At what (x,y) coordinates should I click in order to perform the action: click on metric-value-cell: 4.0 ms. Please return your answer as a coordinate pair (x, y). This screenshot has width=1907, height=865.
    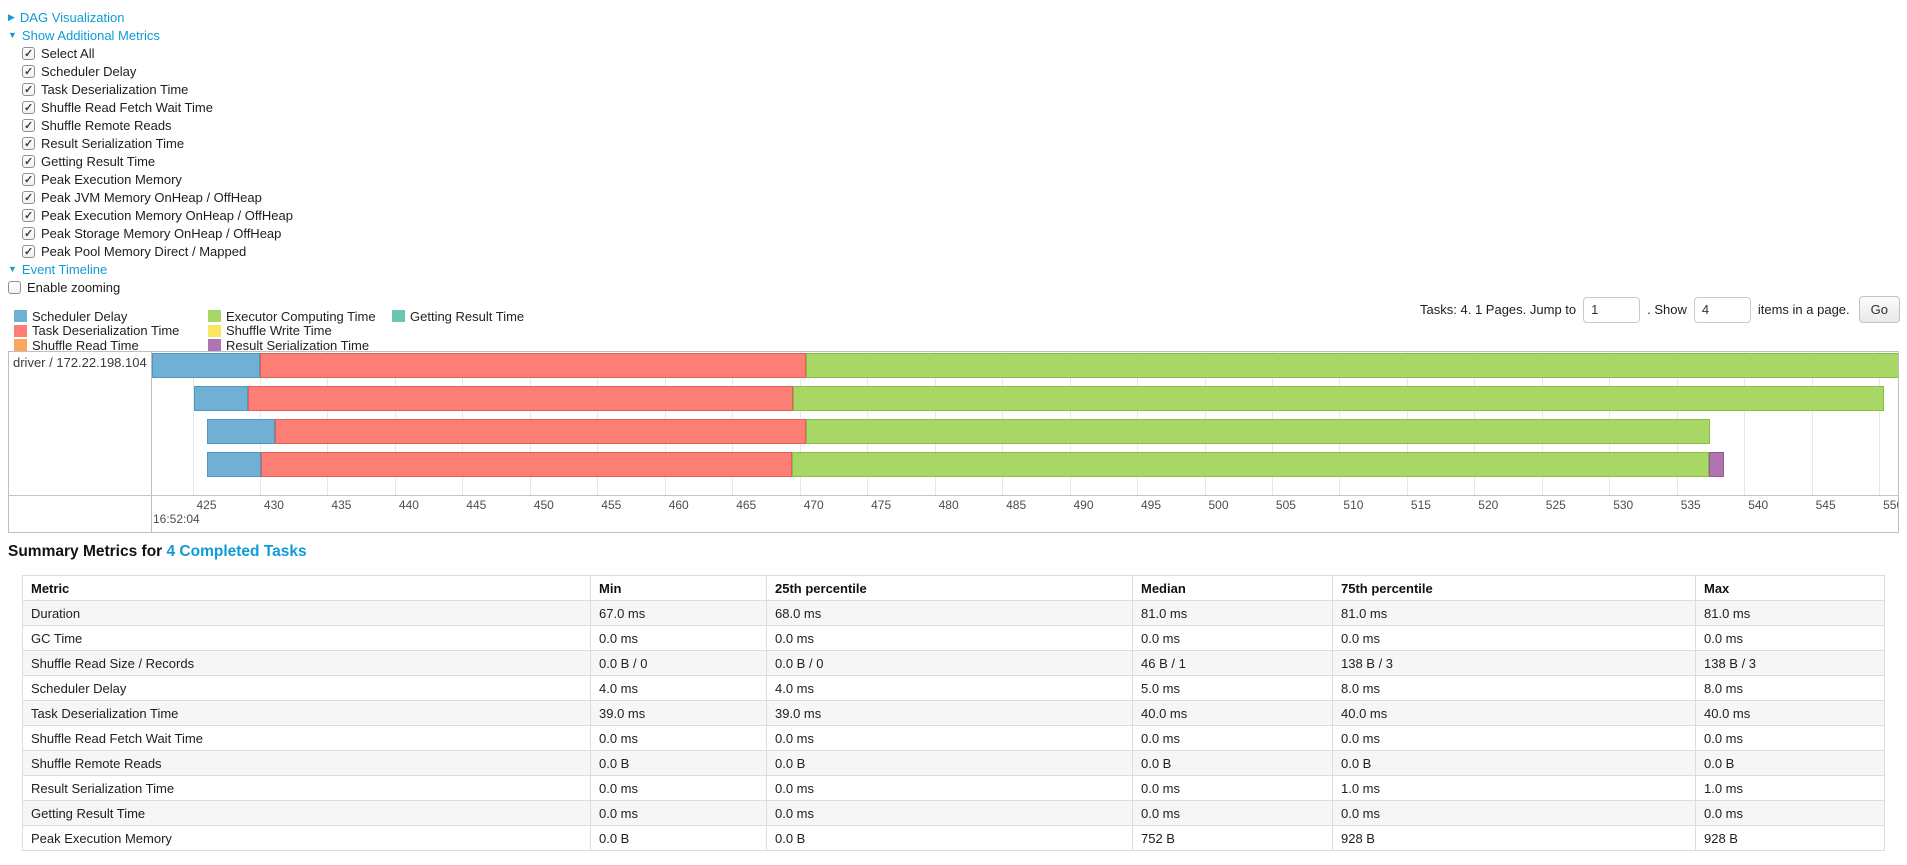
    Looking at the image, I should click on (949, 688).